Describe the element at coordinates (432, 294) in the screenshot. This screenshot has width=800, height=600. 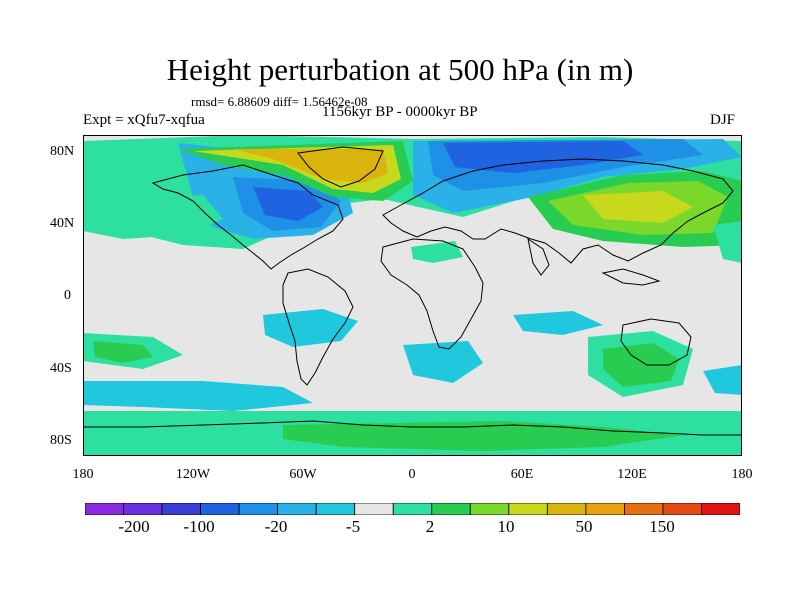
I see `coast-africa` at that location.